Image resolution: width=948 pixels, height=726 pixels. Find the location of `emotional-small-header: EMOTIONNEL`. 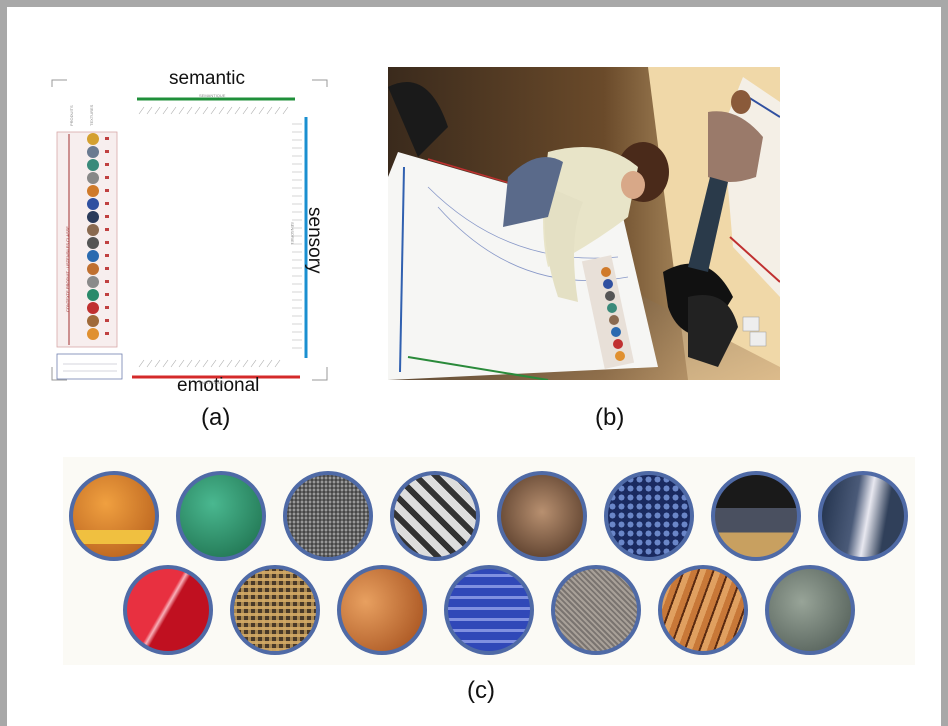

emotional-small-header: EMOTIONNEL is located at coordinates (212, 382).